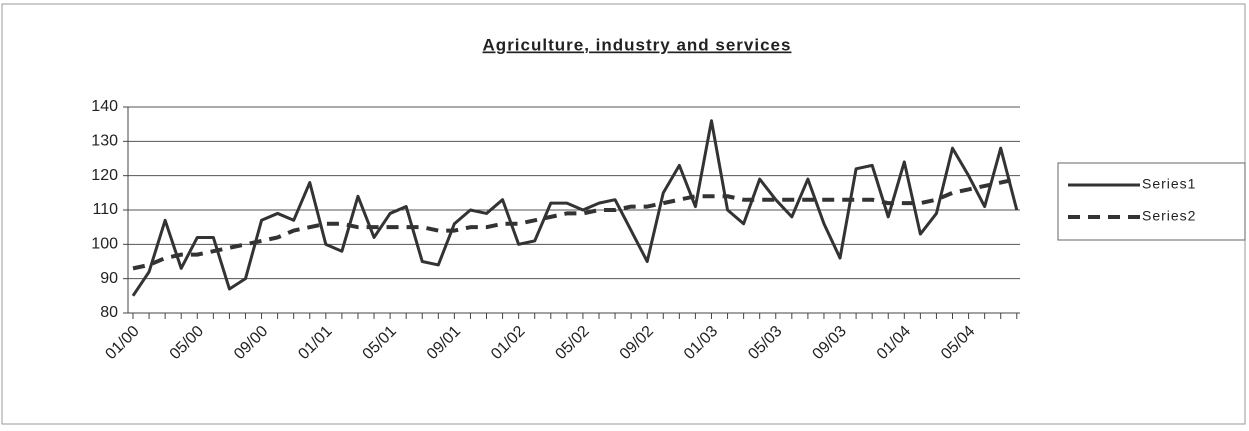  Describe the element at coordinates (104, 141) in the screenshot. I see `y-tick-label: 130` at that location.